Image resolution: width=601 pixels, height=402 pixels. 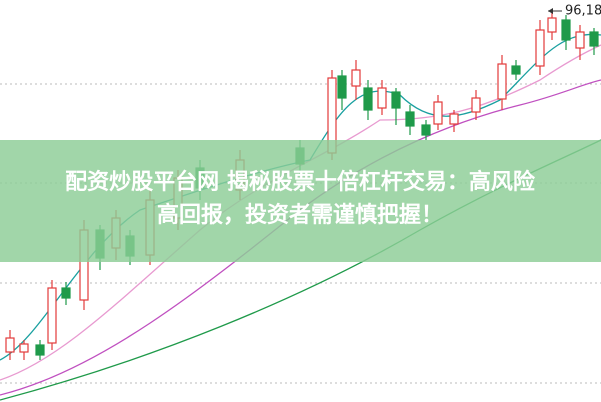 I want to click on banner-line: 配资炒股平台网 揭秘股票十倍杠杆交易：高风险, so click(x=300, y=182).